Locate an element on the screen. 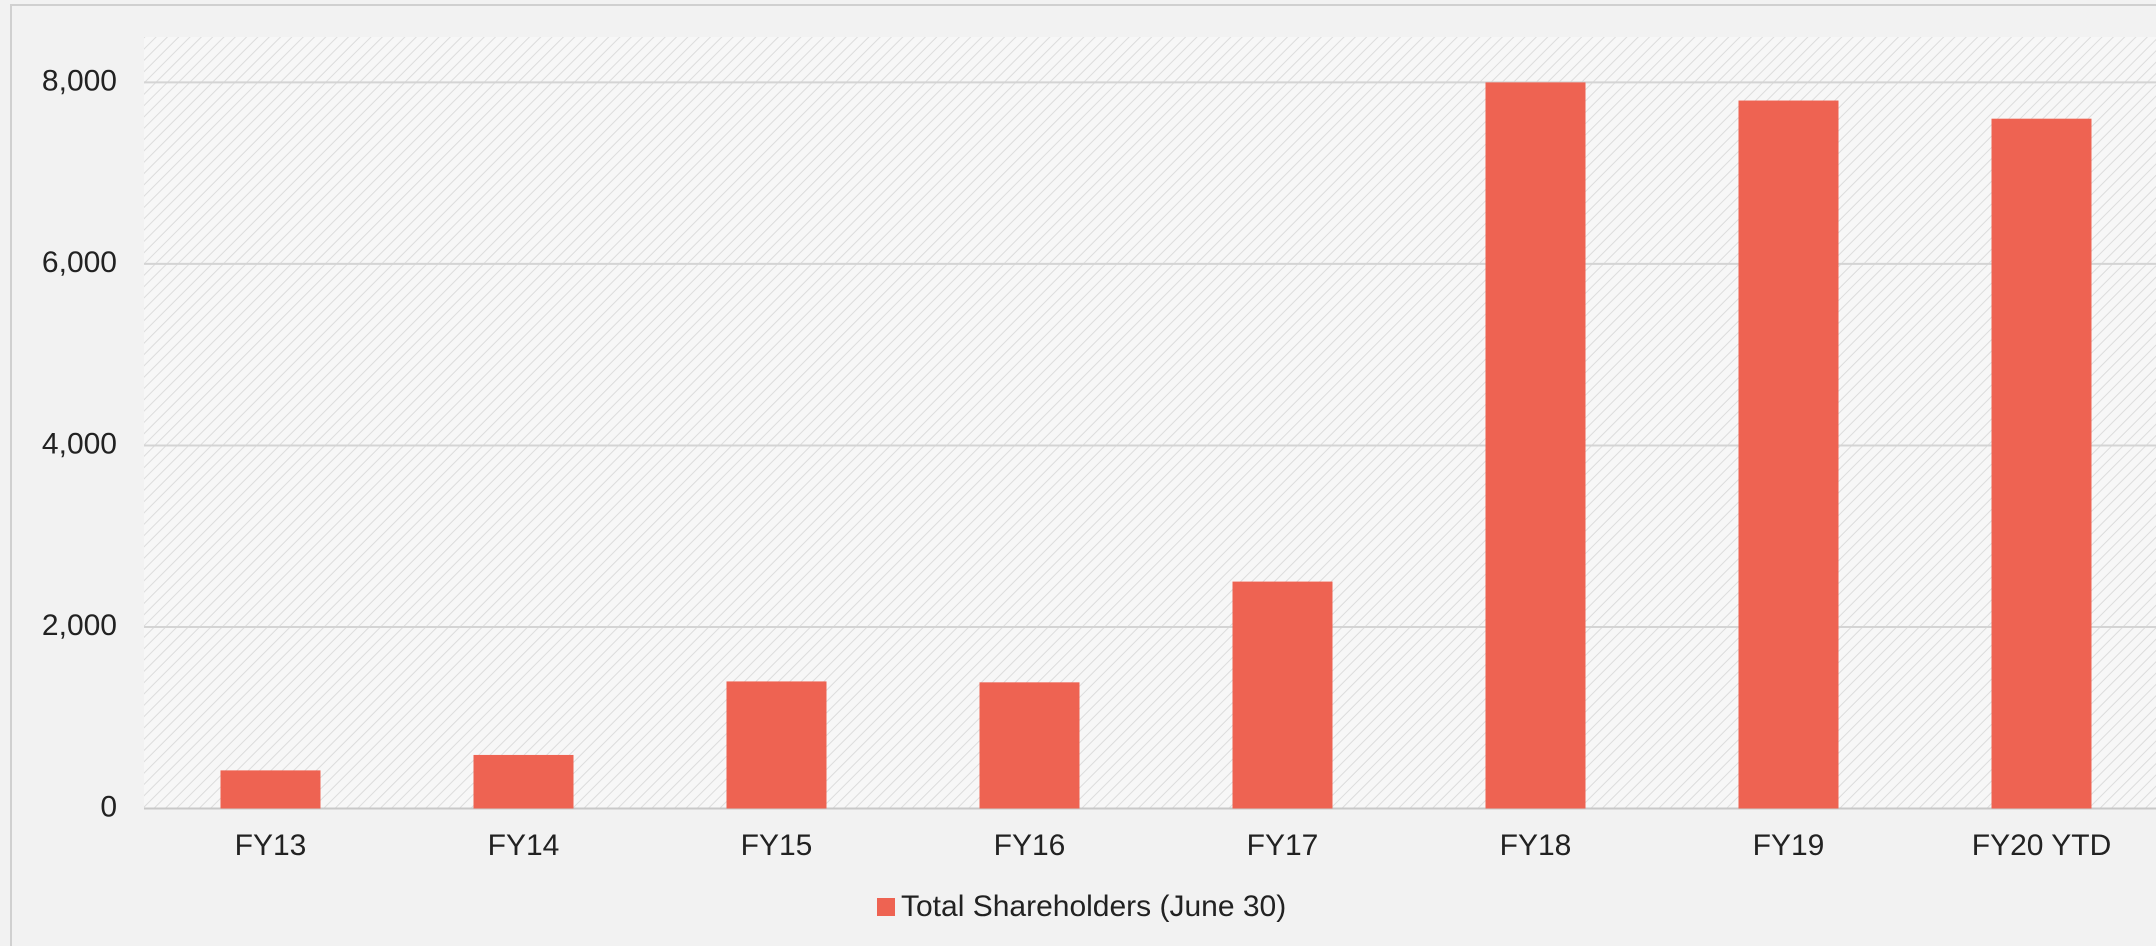 Image resolution: width=2156 pixels, height=946 pixels. y-tick-label: 4,000 is located at coordinates (79, 443).